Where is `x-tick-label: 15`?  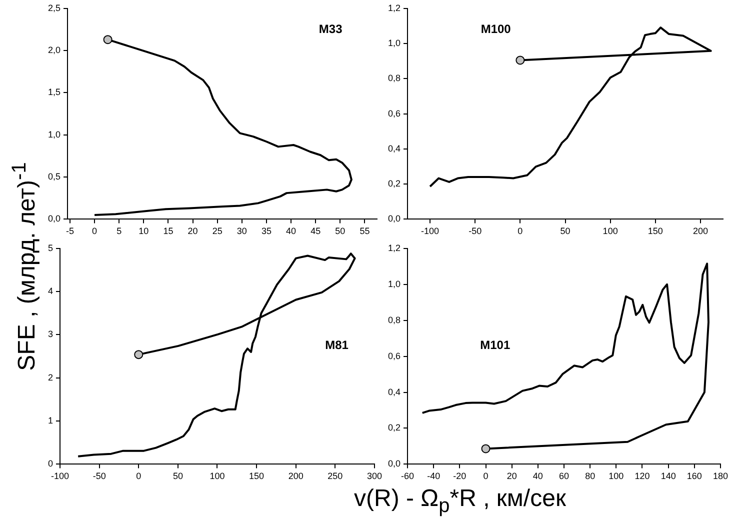
x-tick-label: 15 is located at coordinates (168, 231).